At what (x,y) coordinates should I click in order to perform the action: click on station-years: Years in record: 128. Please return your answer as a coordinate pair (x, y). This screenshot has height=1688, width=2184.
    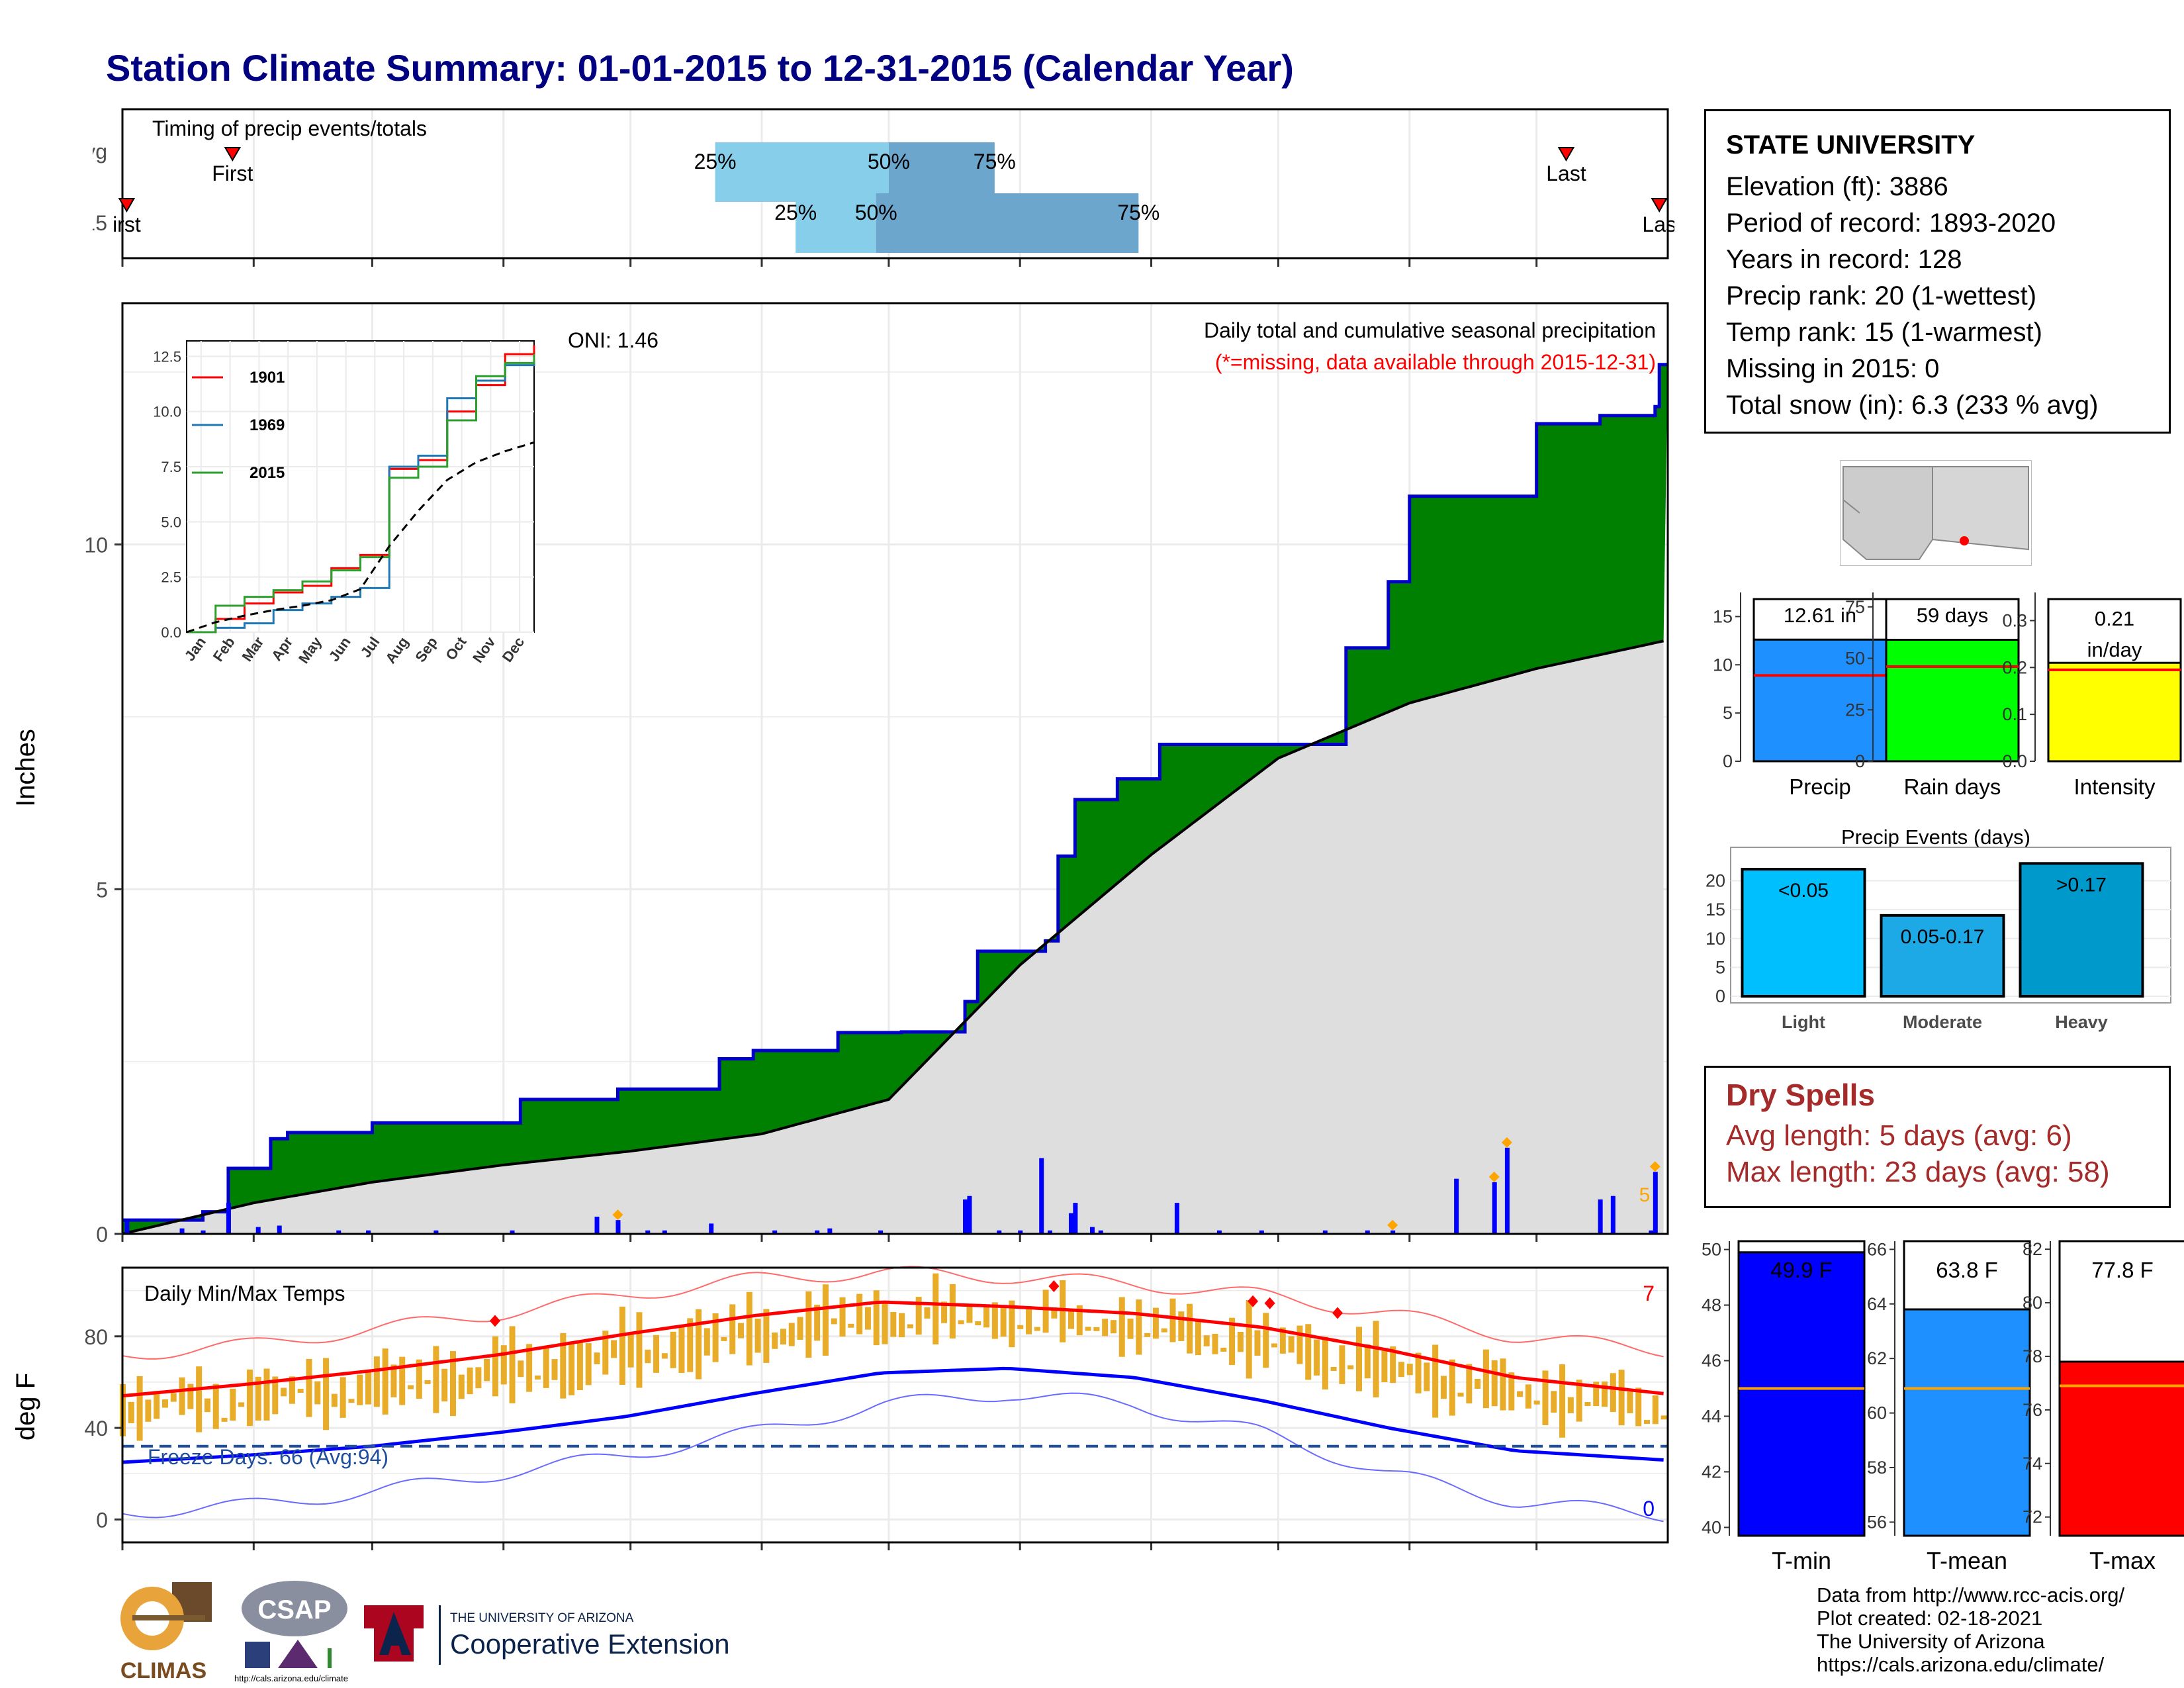
    Looking at the image, I should click on (1844, 259).